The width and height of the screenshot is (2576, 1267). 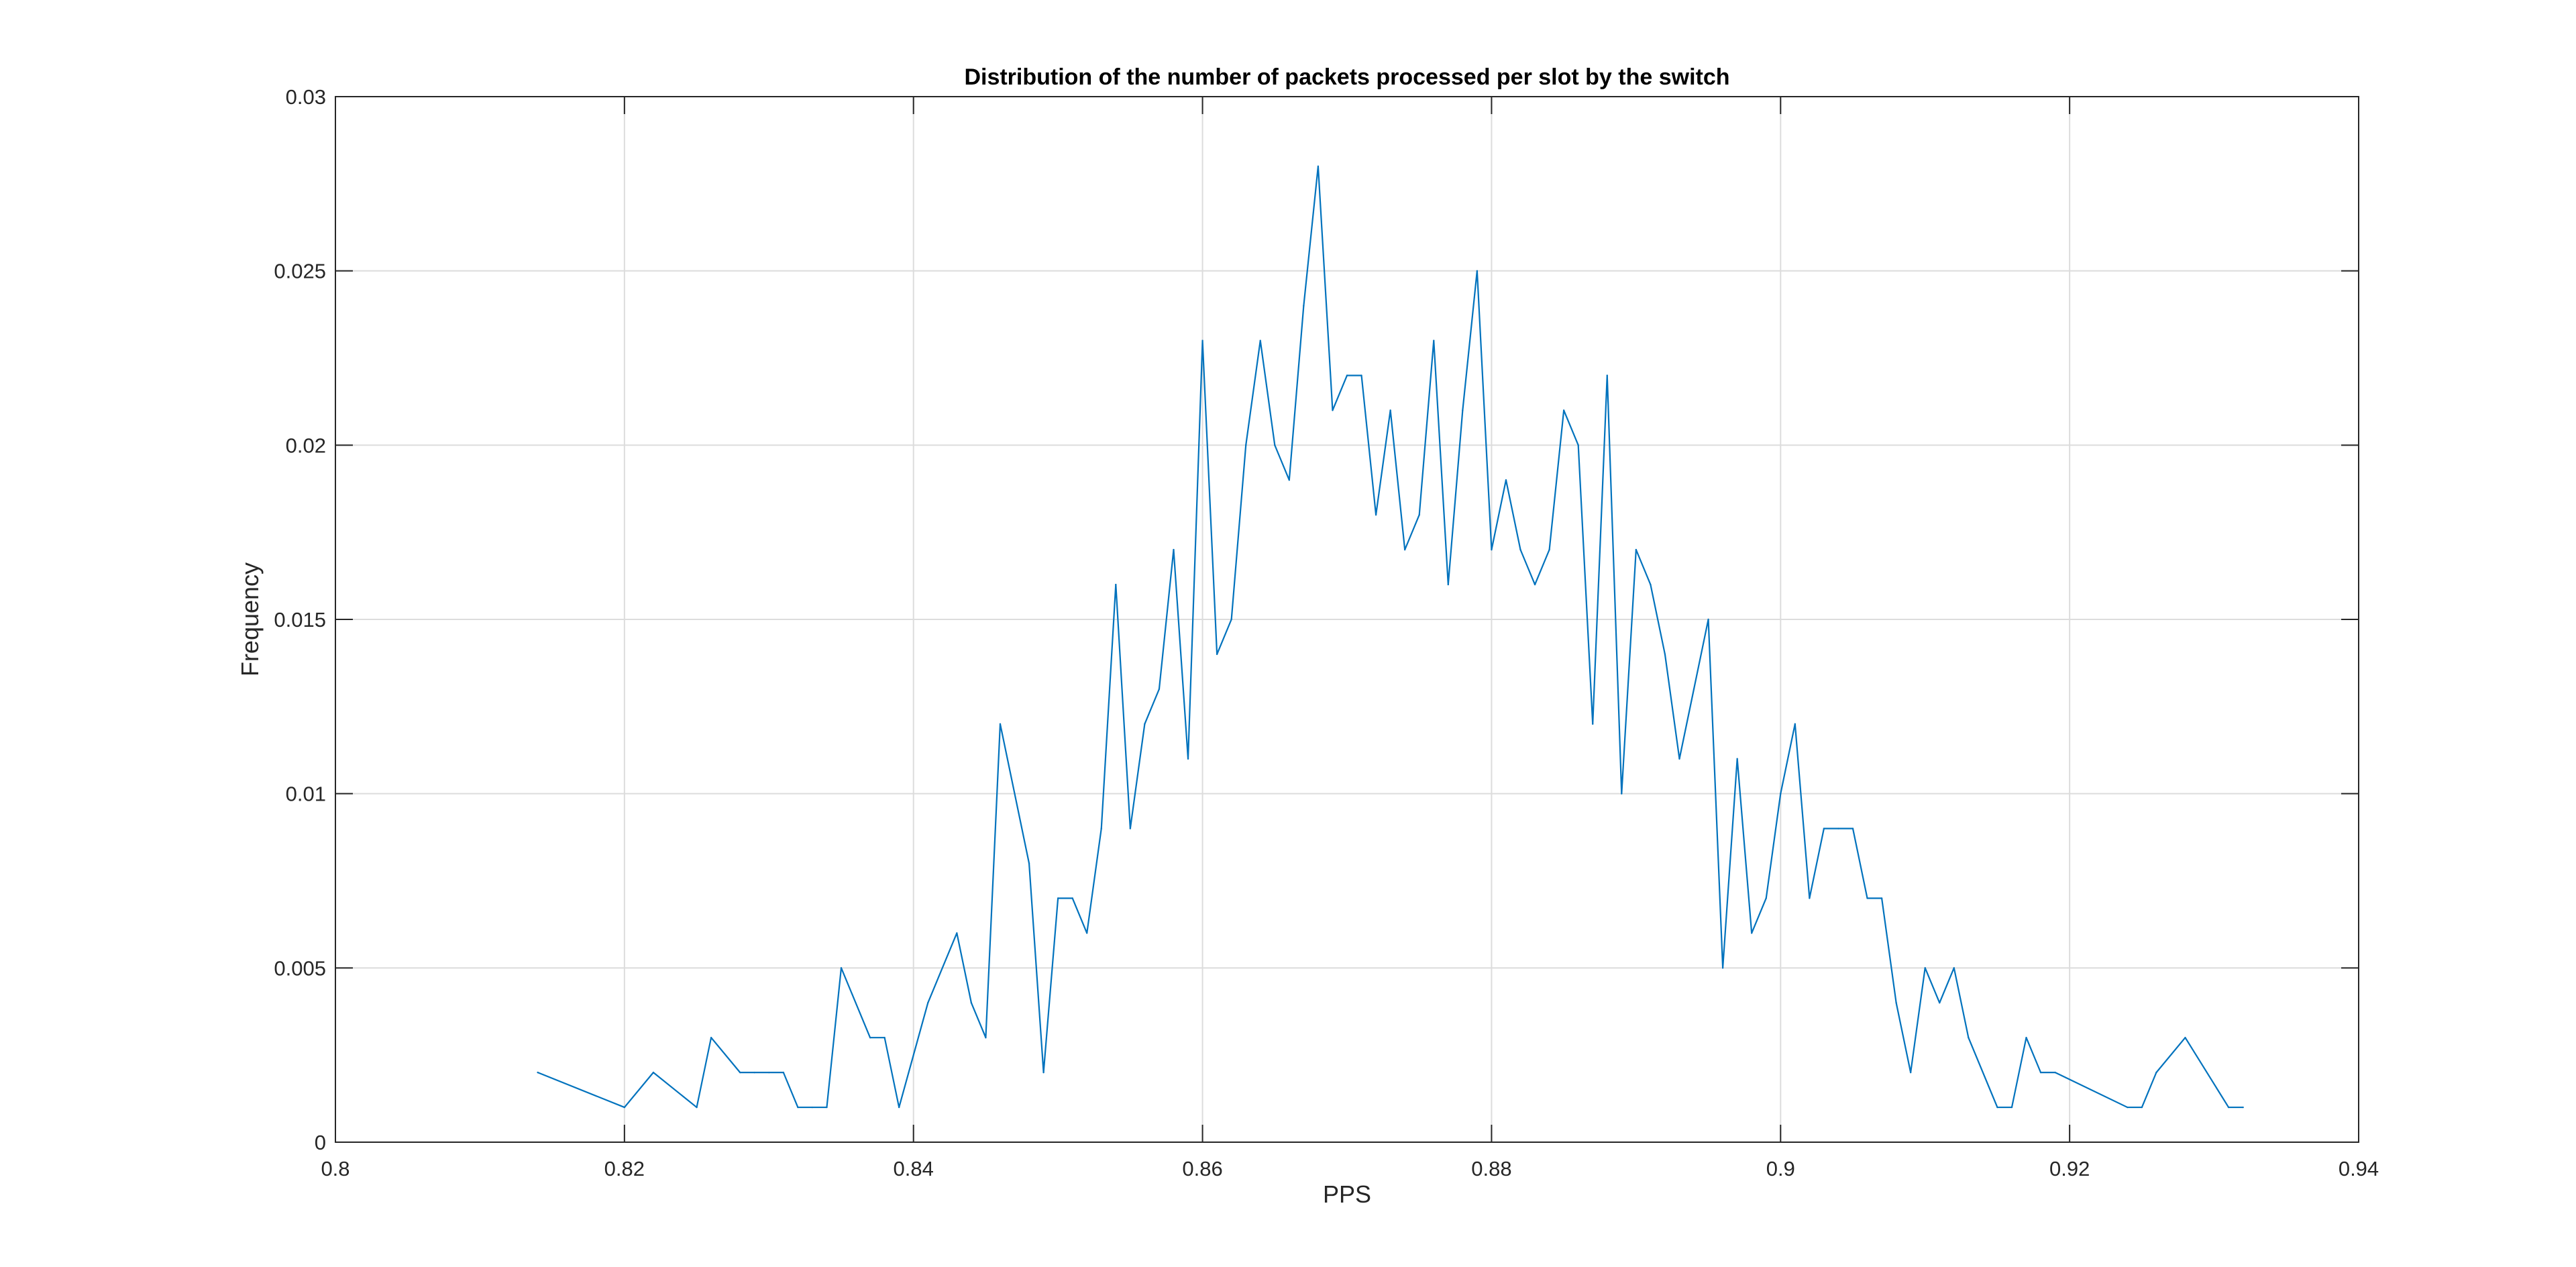 What do you see at coordinates (300, 968) in the screenshot?
I see `y-tick-label: 0.005` at bounding box center [300, 968].